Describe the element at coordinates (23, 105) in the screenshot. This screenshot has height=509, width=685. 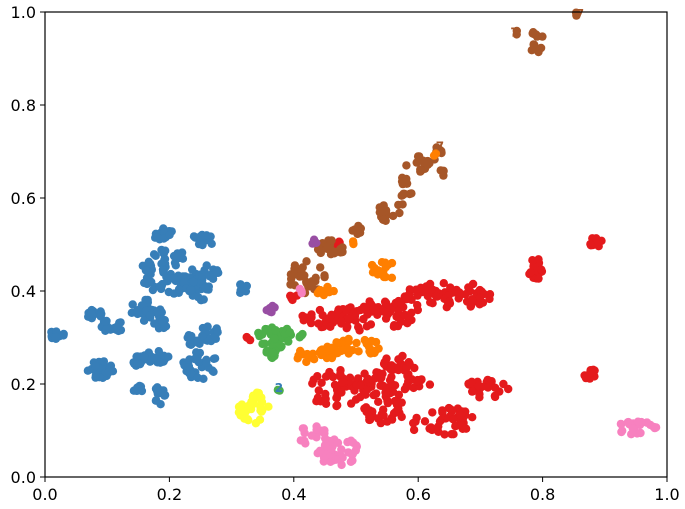
I see `y-tick-label: 0.8` at that location.